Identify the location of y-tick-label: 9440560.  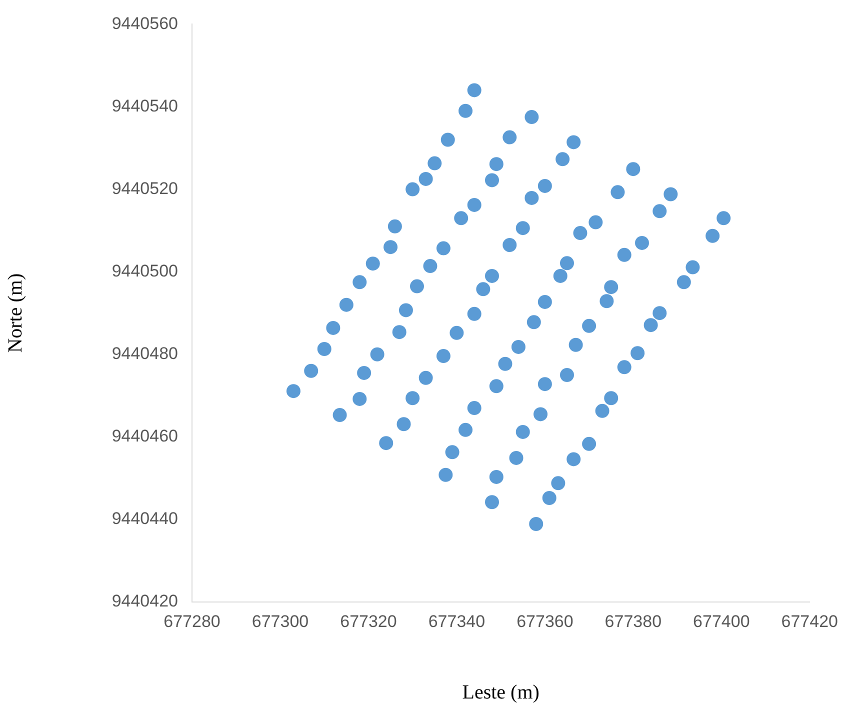
(145, 23).